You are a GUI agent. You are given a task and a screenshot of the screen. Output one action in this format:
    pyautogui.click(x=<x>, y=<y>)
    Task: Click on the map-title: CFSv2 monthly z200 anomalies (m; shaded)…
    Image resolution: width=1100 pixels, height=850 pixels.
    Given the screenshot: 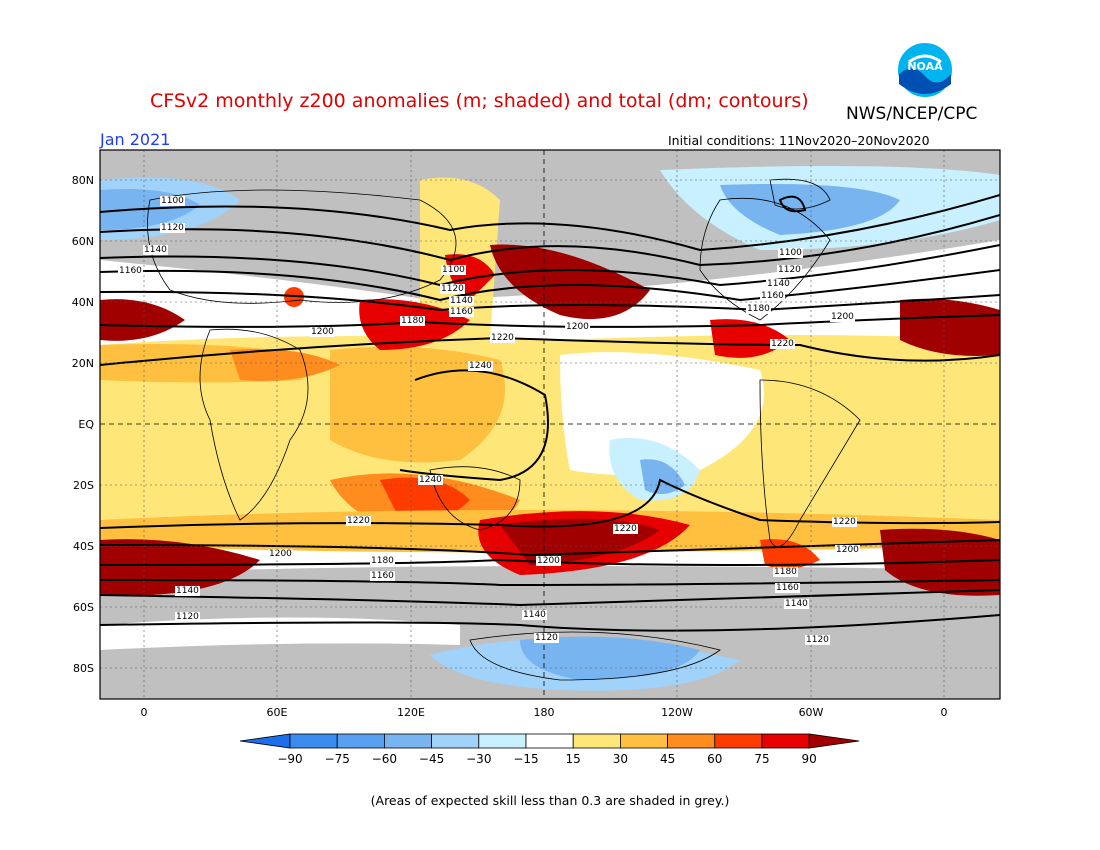 What is the action you would take?
    pyautogui.click(x=479, y=101)
    